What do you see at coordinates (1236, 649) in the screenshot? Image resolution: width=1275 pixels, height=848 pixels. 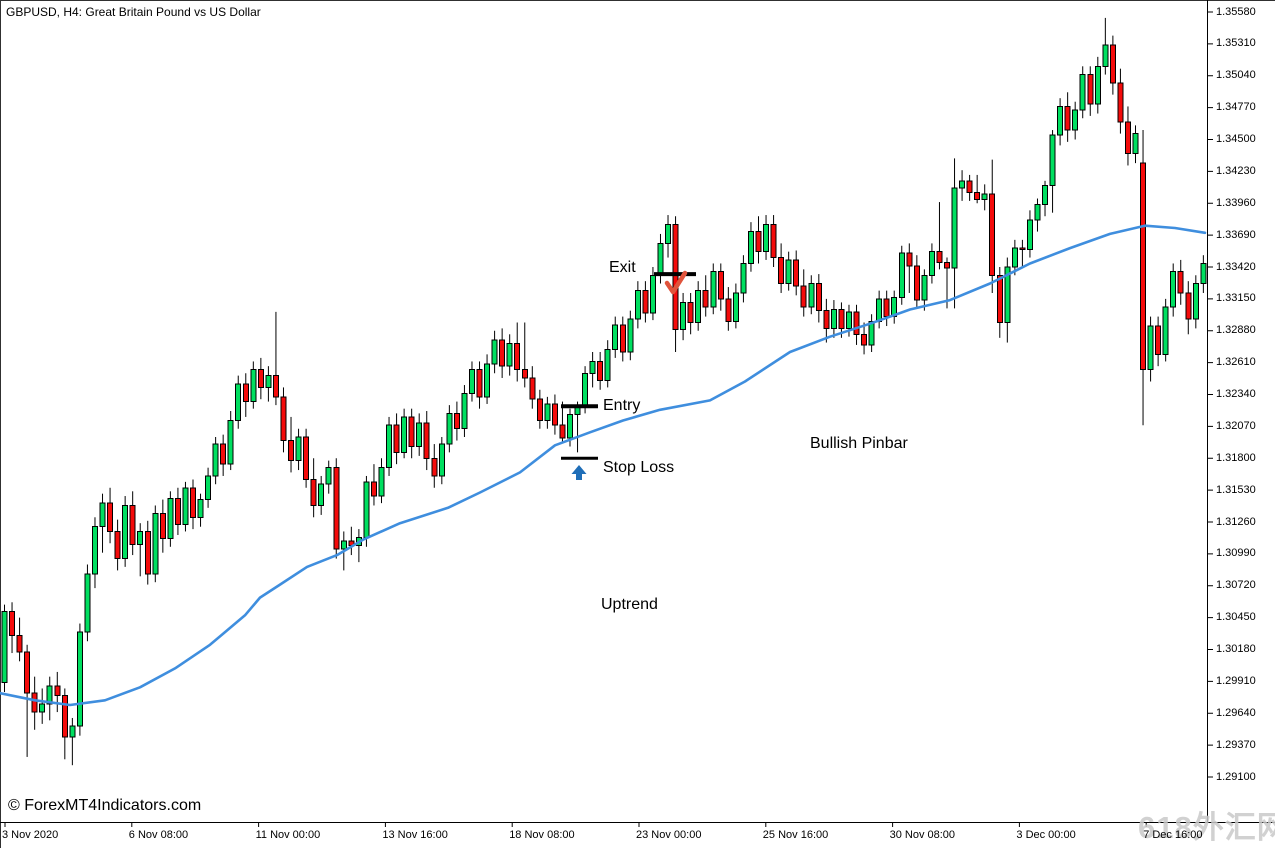 I see `price-axis-label: 1.30180` at bounding box center [1236, 649].